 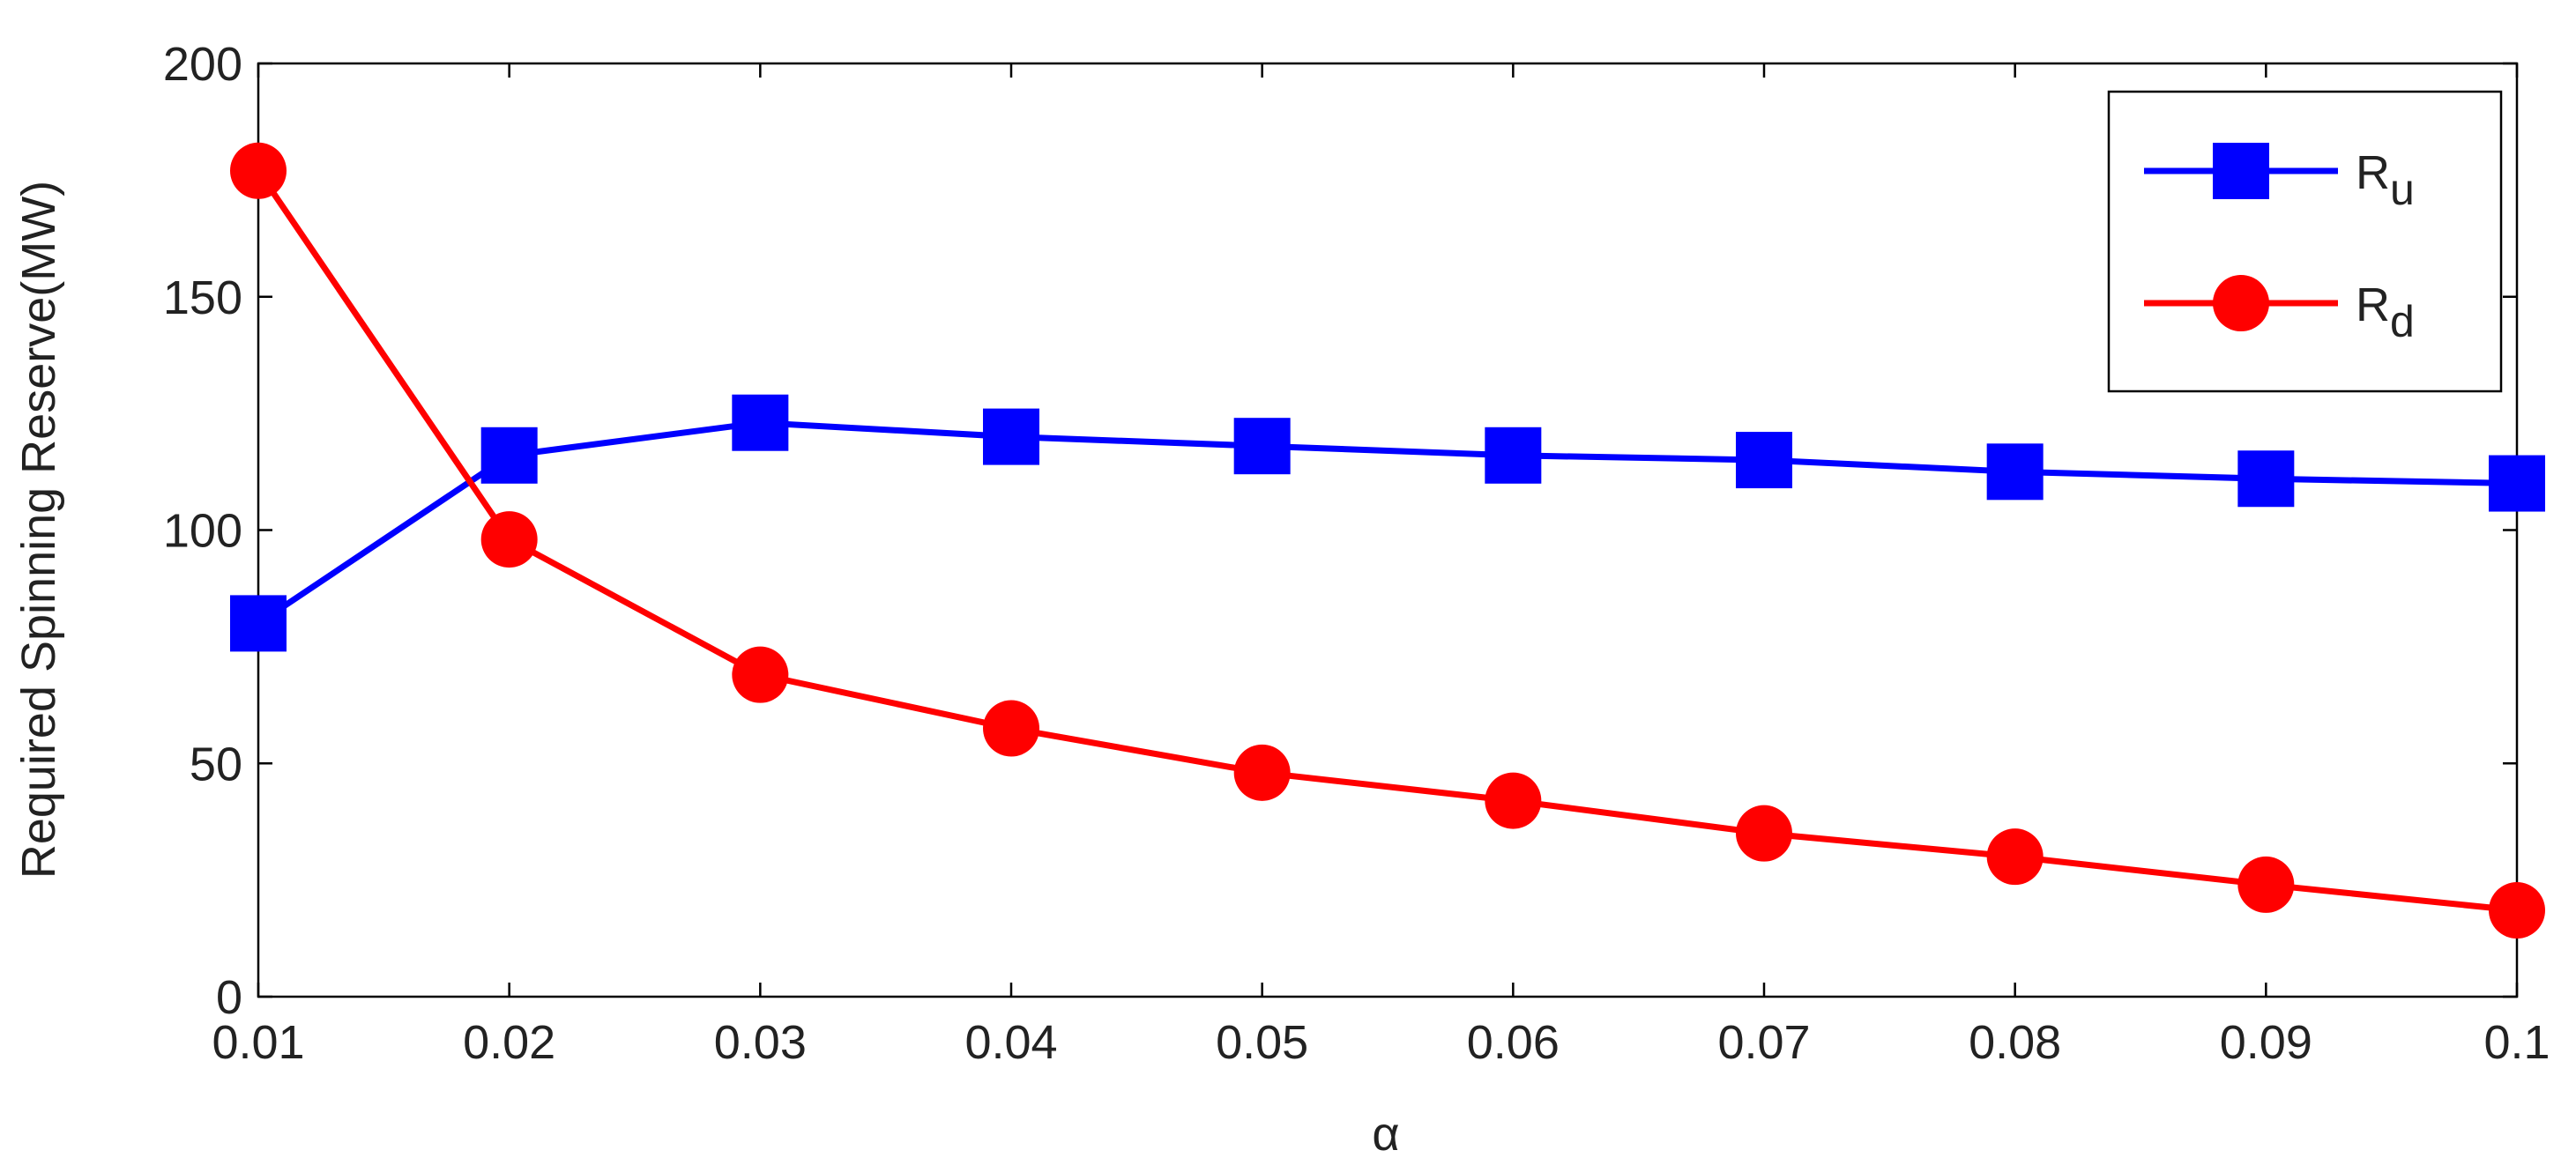 What do you see at coordinates (202, 297) in the screenshot?
I see `y-tick-label: 150` at bounding box center [202, 297].